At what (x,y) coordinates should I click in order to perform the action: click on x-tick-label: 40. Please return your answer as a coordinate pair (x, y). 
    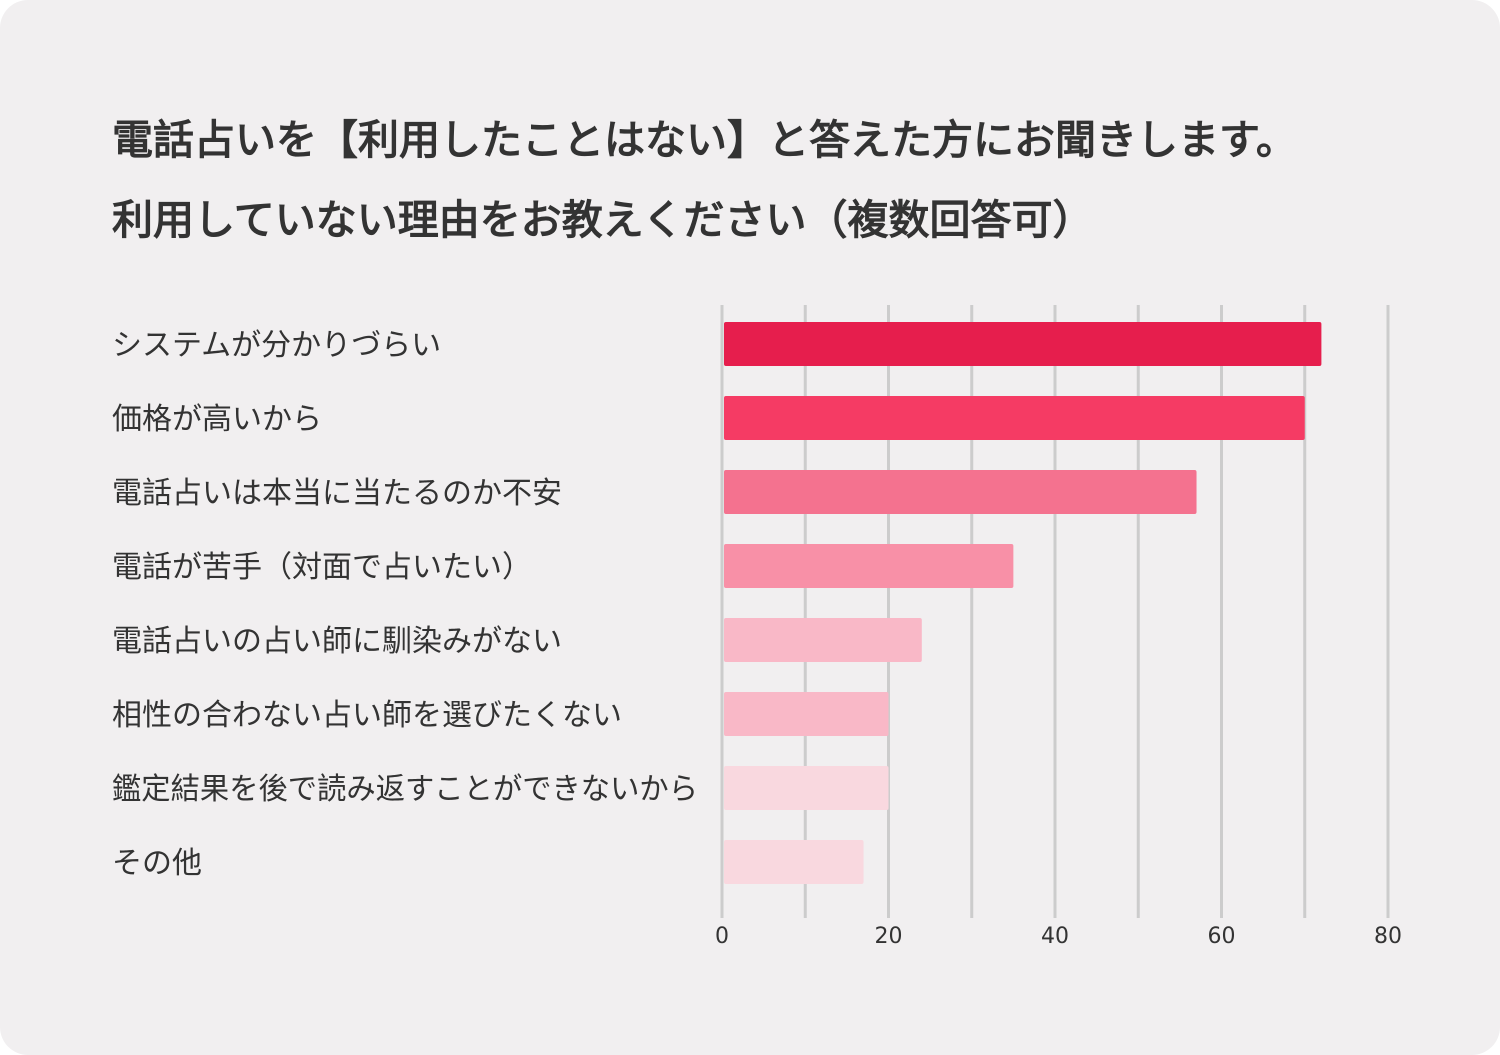
    Looking at the image, I should click on (1055, 936).